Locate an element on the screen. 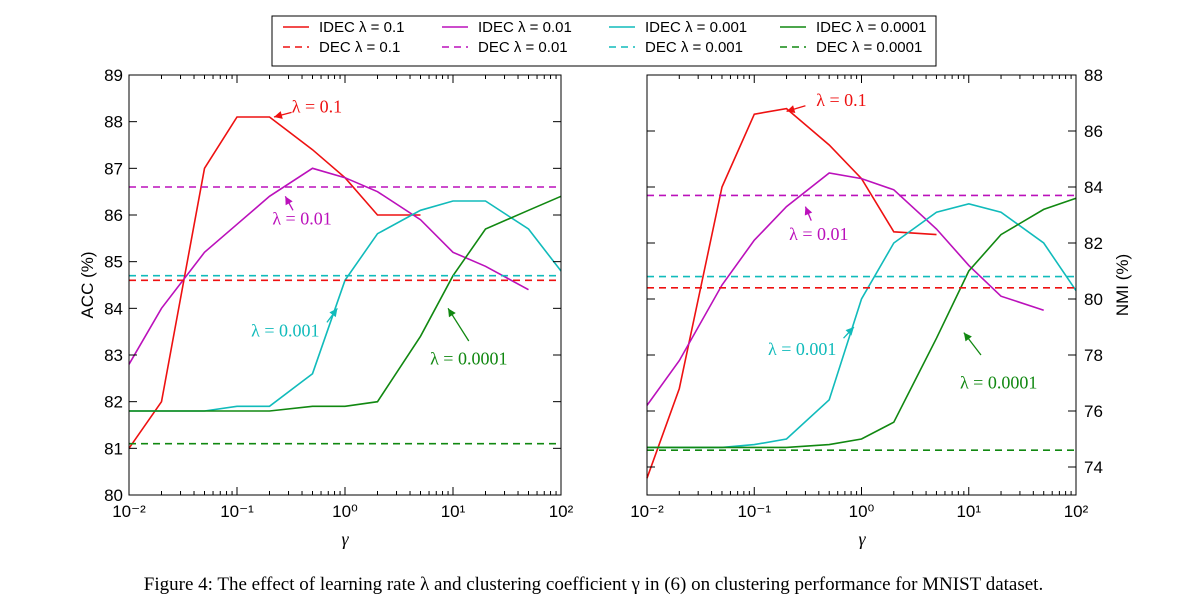 The image size is (1187, 611). legend-label-idec-lambda-0-001: IDEC λ = 0.001 is located at coordinates (696, 27).